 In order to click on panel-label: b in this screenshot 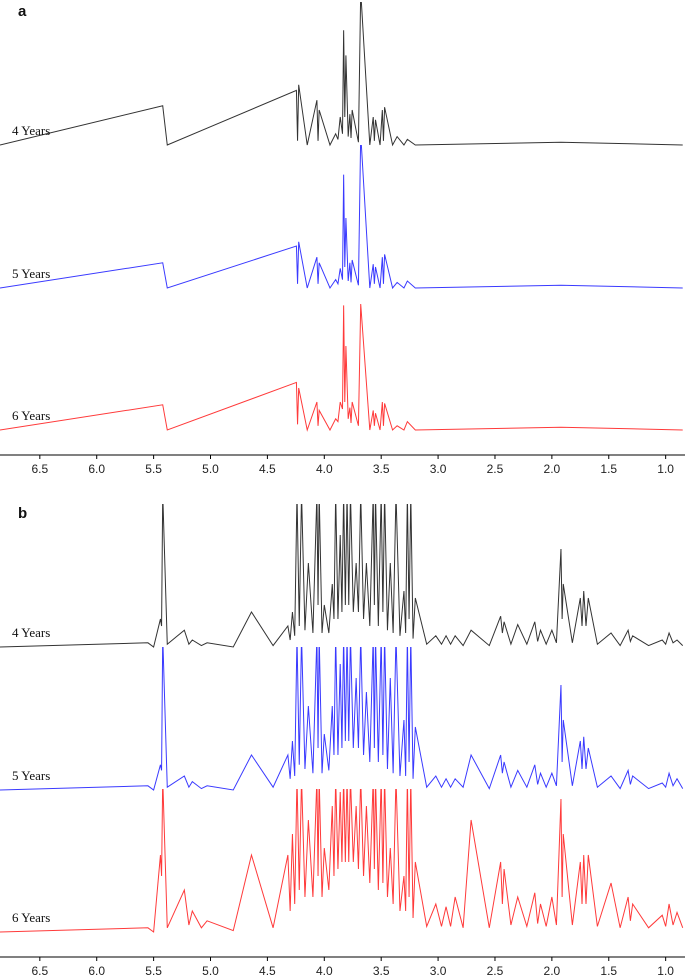, I will do `click(22, 513)`.